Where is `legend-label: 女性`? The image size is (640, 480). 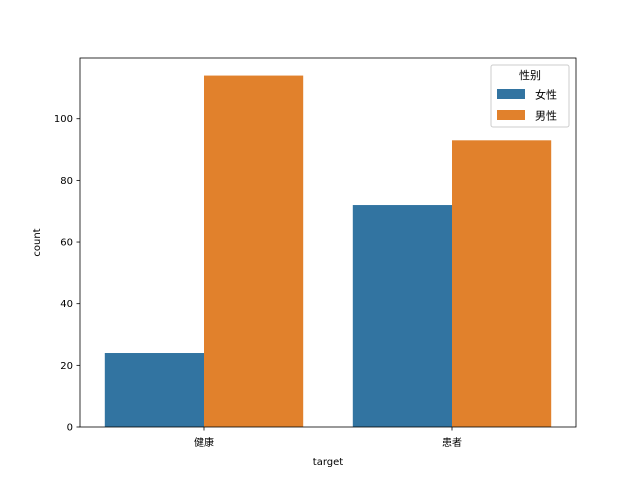 legend-label: 女性 is located at coordinates (546, 95).